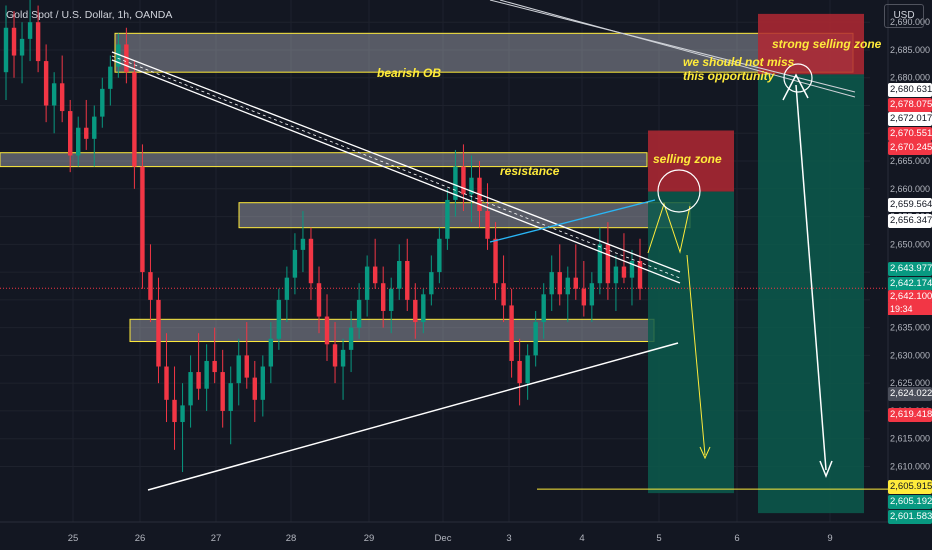  What do you see at coordinates (910, 517) in the screenshot?
I see `price-tag: 2,601.583` at bounding box center [910, 517].